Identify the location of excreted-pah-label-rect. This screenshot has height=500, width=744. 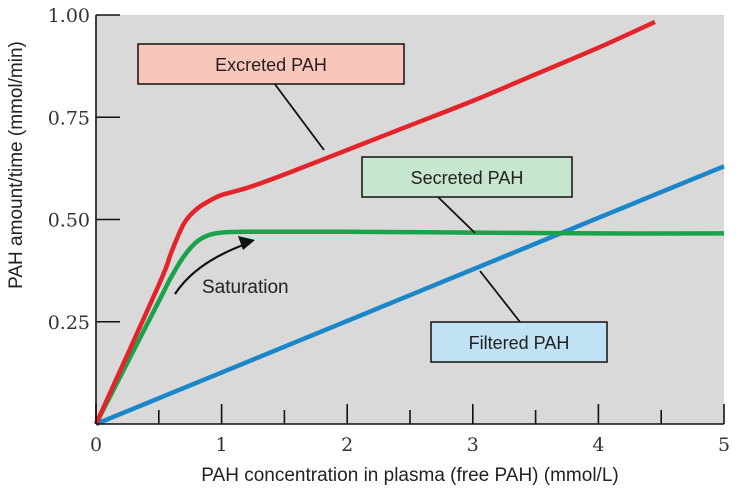
(271, 64).